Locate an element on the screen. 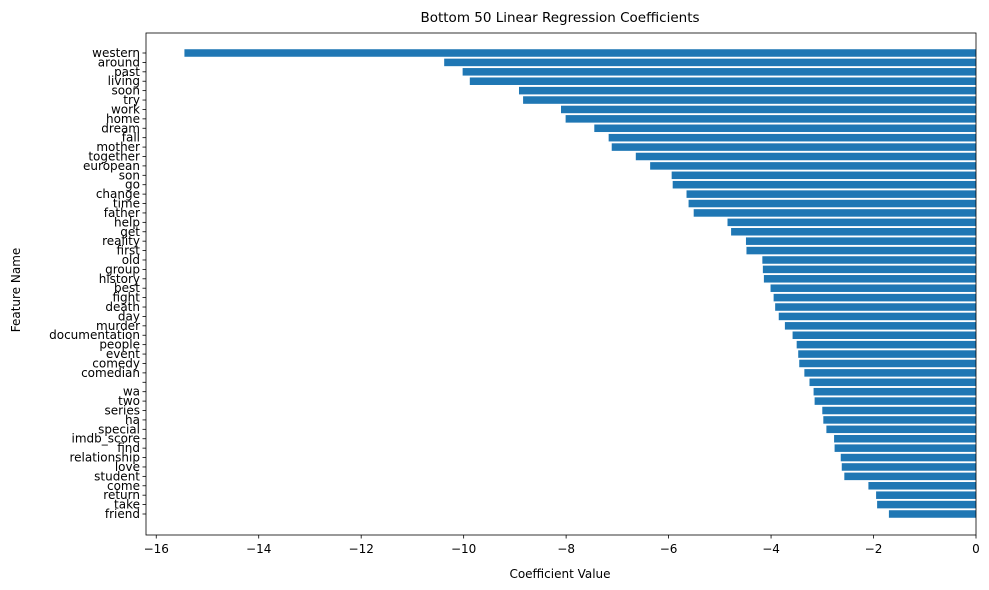  y-tick-label: together is located at coordinates (114, 156).